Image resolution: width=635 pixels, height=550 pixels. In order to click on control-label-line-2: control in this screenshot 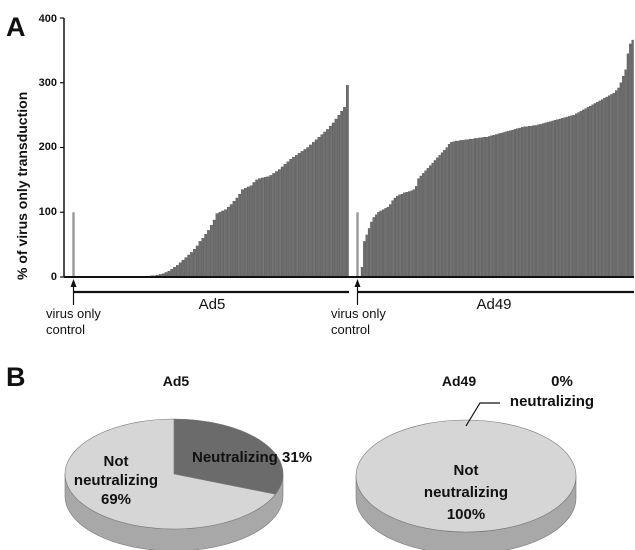, I will do `click(65, 329)`.